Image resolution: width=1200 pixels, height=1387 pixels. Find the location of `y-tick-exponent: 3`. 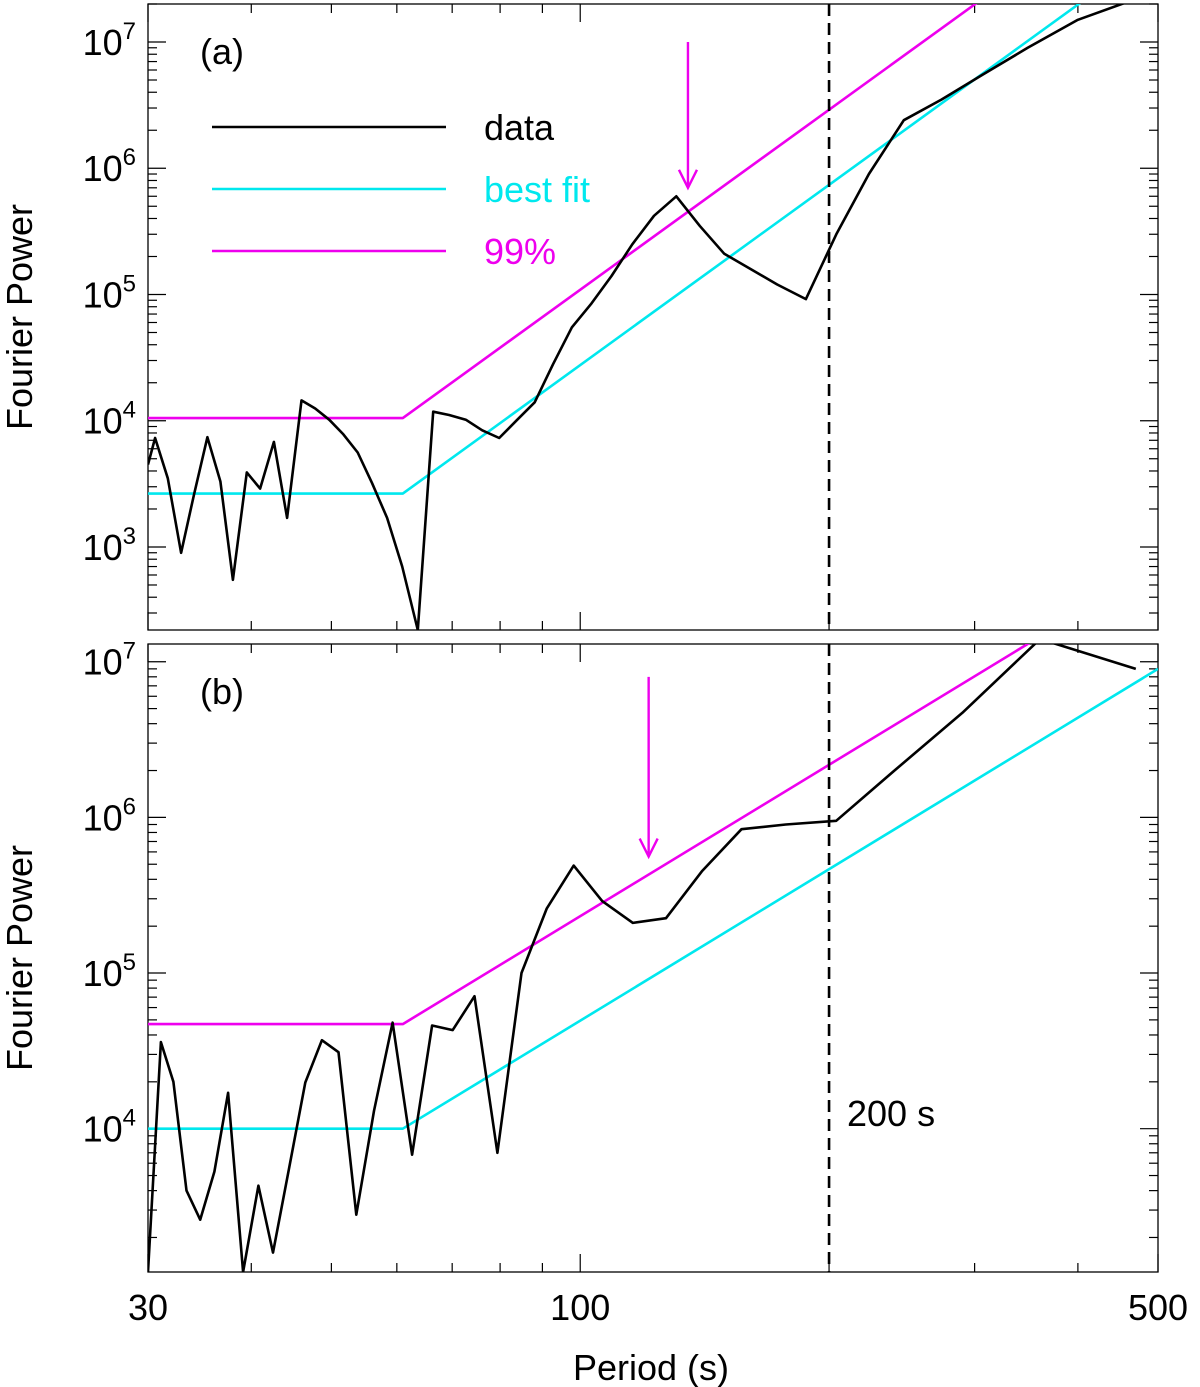

y-tick-exponent: 3 is located at coordinates (129, 536).